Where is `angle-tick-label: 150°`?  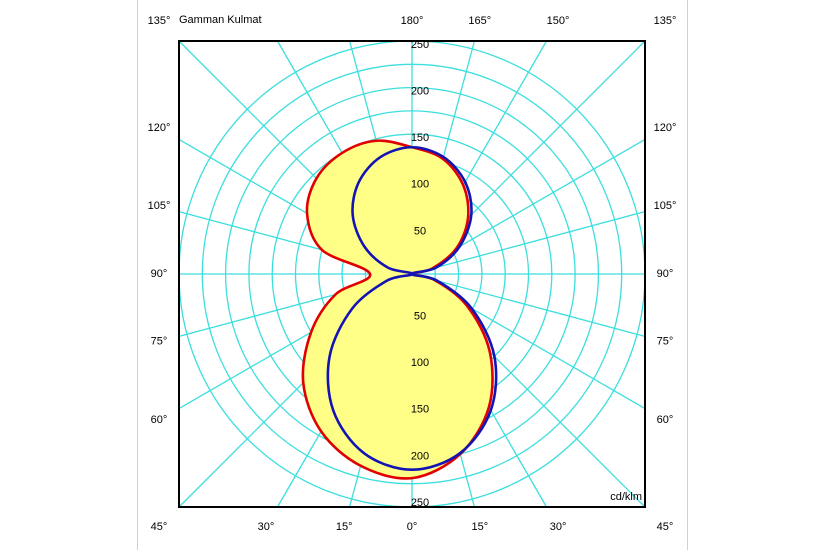
angle-tick-label: 150° is located at coordinates (558, 21).